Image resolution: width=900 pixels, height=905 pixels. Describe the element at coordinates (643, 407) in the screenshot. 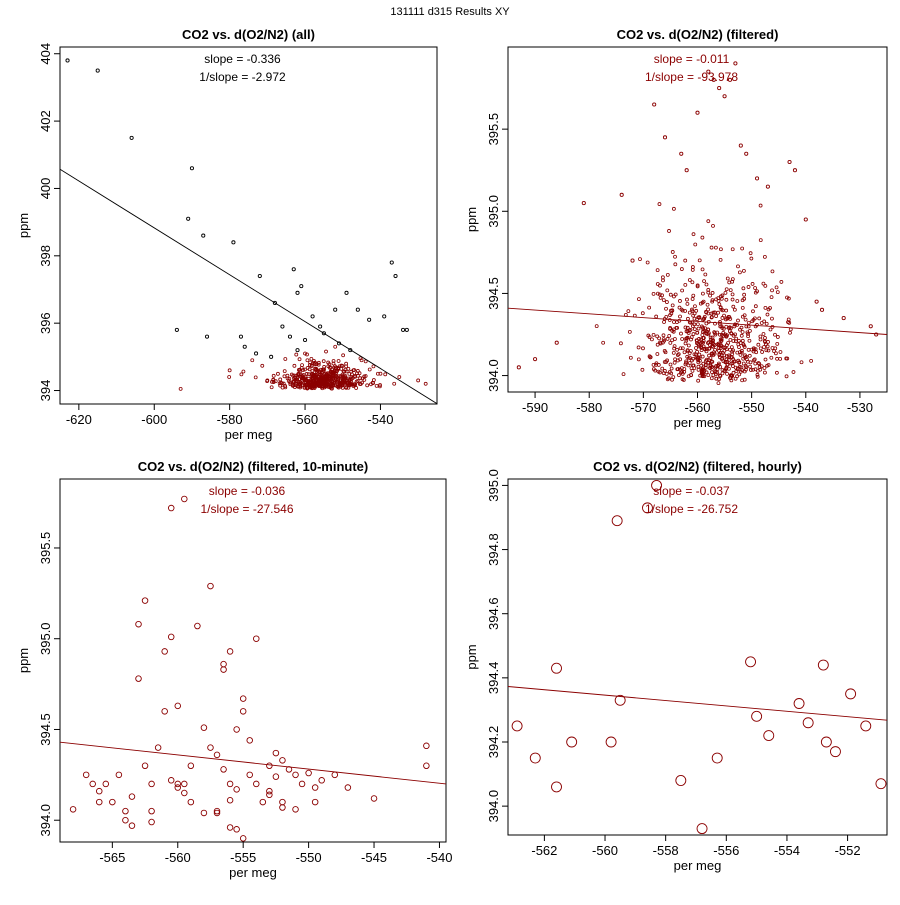

I see `x-tick-label: -570` at that location.